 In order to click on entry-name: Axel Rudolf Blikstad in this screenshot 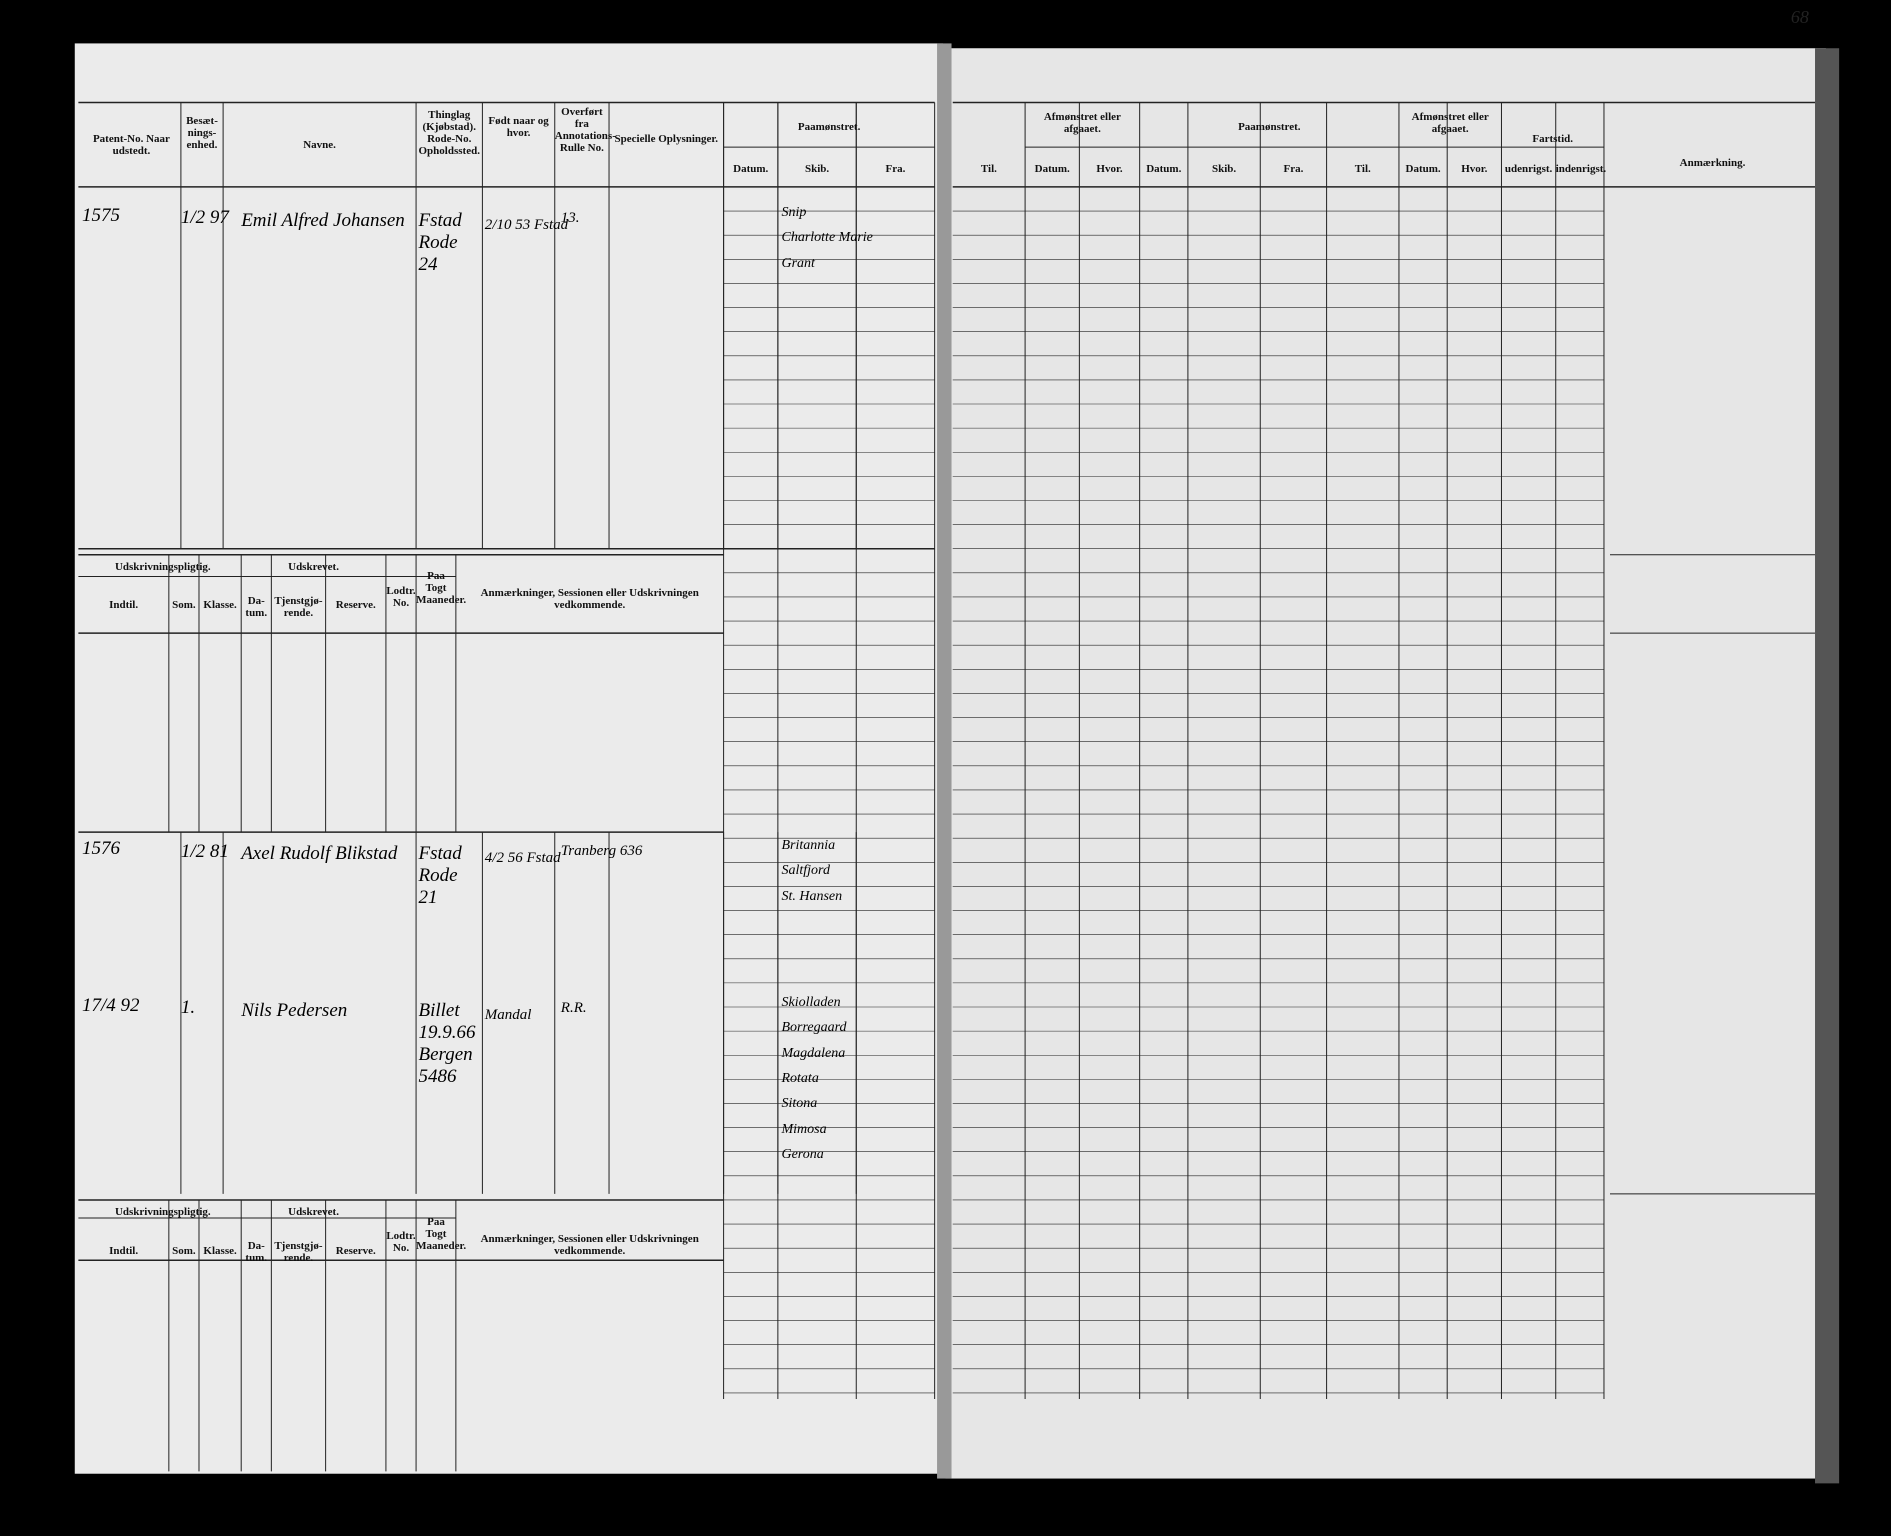, I will do `click(319, 853)`.